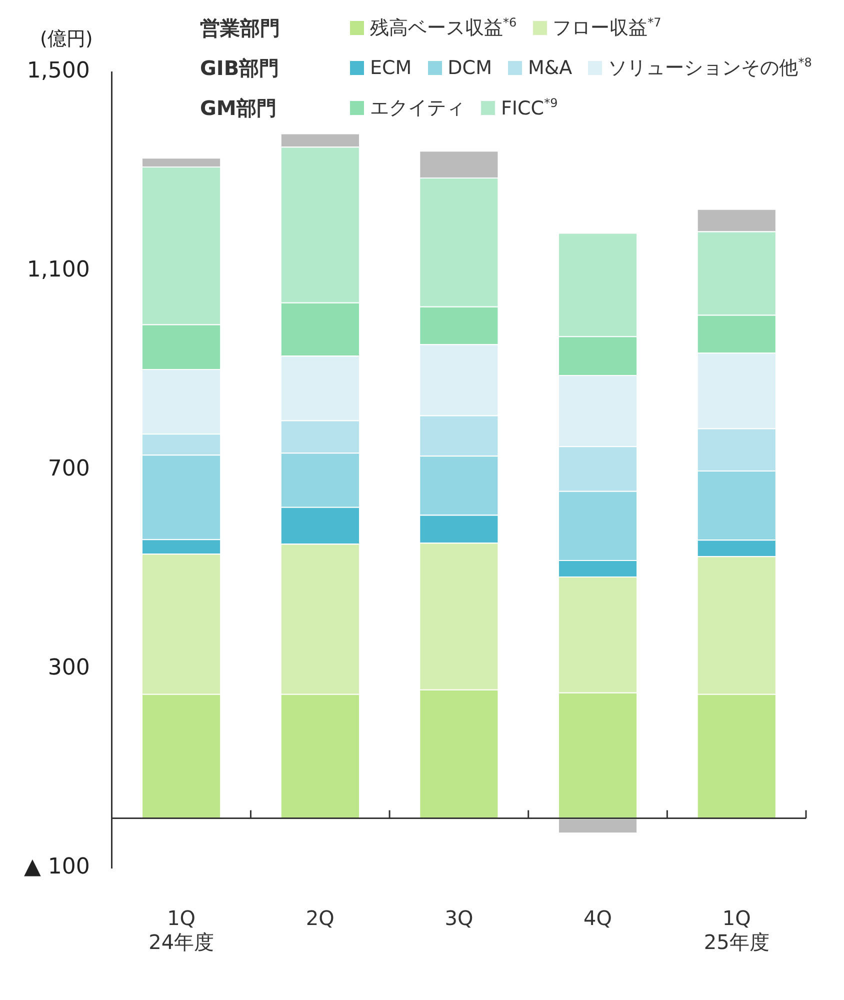 This screenshot has height=1000, width=844. What do you see at coordinates (58, 71) in the screenshot?
I see `y-tick-label: 1,500` at bounding box center [58, 71].